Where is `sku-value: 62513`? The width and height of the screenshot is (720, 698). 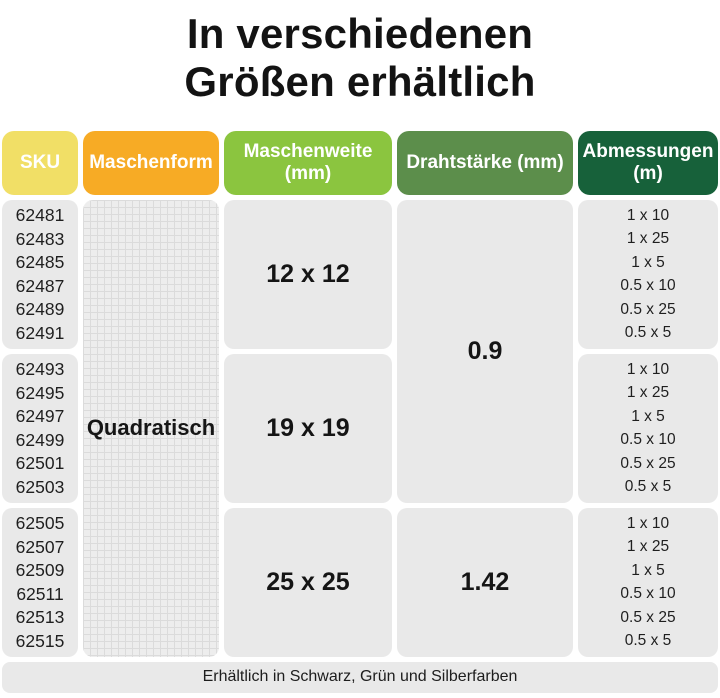 sku-value: 62513 is located at coordinates (40, 617).